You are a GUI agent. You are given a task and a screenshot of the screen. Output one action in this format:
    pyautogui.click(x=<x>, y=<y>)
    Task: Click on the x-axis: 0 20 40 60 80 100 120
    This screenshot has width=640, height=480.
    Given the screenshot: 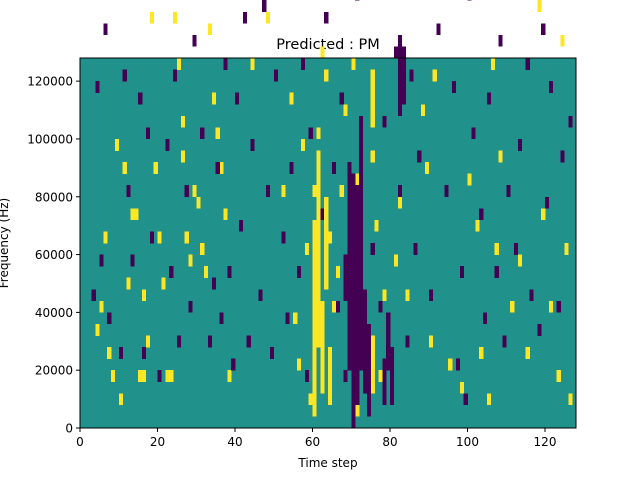 What is the action you would take?
    pyautogui.click(x=316, y=438)
    